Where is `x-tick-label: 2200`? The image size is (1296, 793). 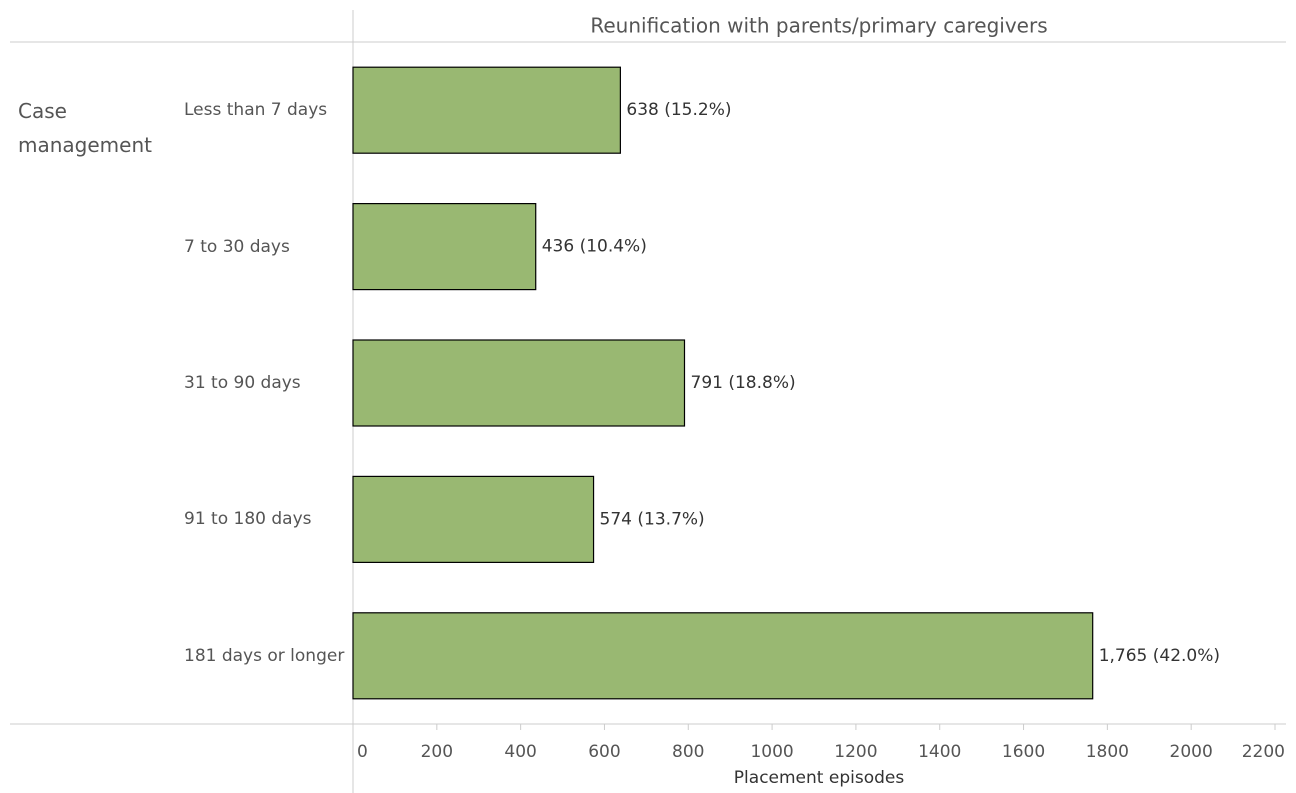 x-tick-label: 2200 is located at coordinates (1263, 752).